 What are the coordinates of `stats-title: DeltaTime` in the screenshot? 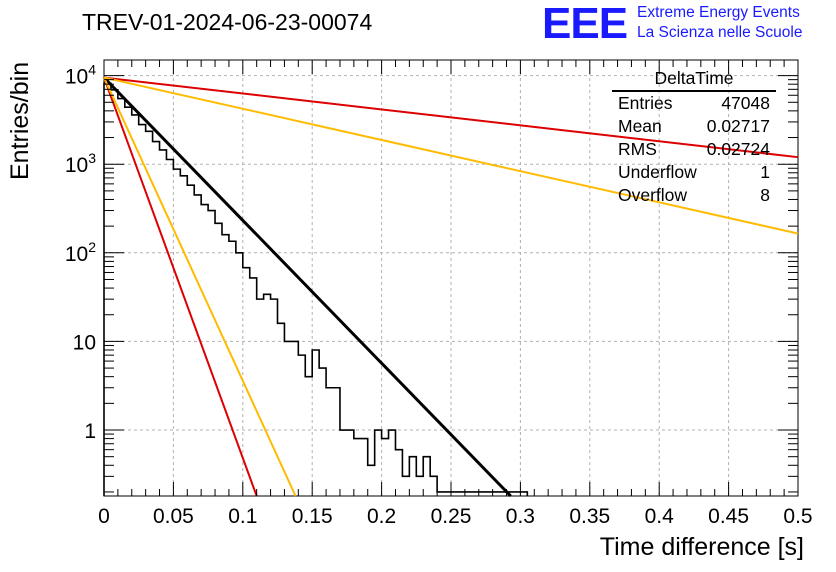 It's located at (694, 80).